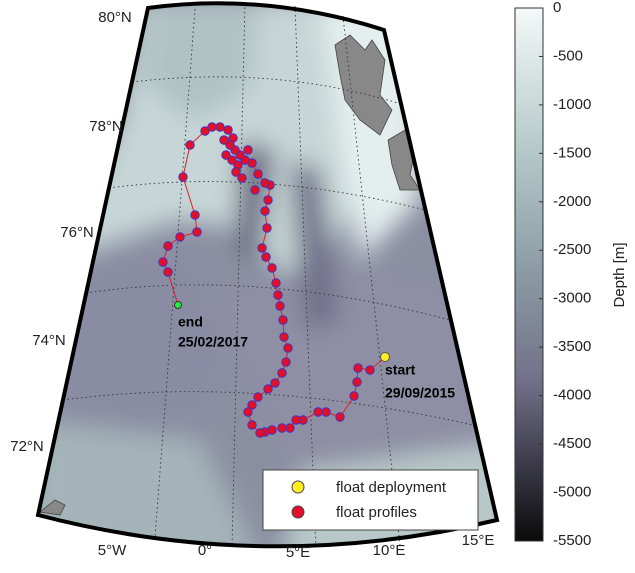  Describe the element at coordinates (572, 152) in the screenshot. I see `colorbar-tick-label: -1500` at that location.